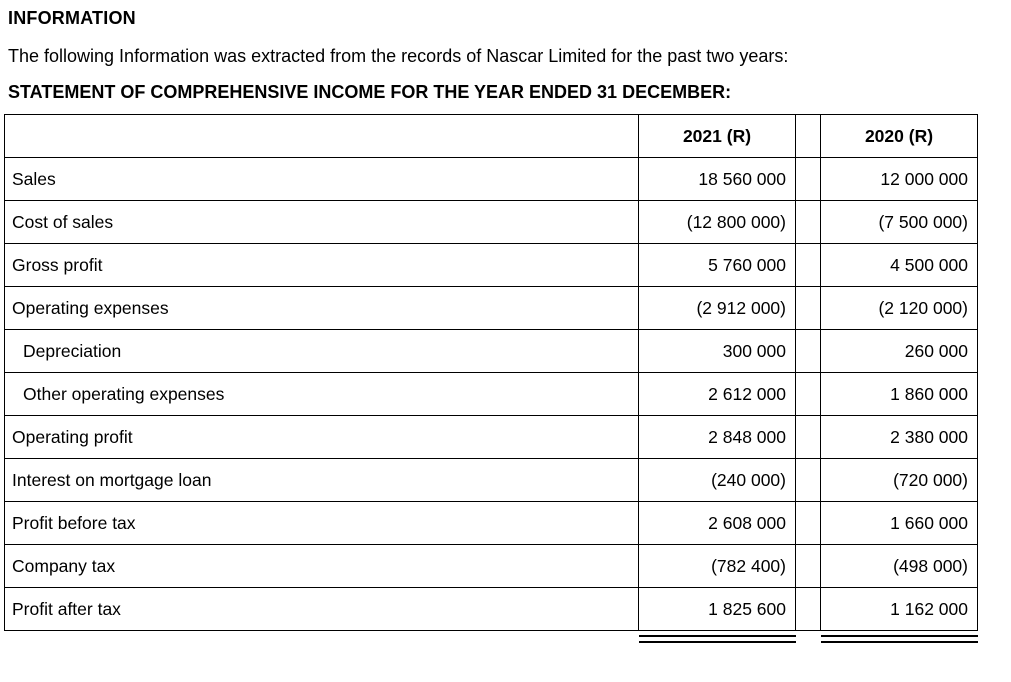 This screenshot has width=1011, height=682. What do you see at coordinates (717, 222) in the screenshot?
I see `value-2021: (12 800 000)` at bounding box center [717, 222].